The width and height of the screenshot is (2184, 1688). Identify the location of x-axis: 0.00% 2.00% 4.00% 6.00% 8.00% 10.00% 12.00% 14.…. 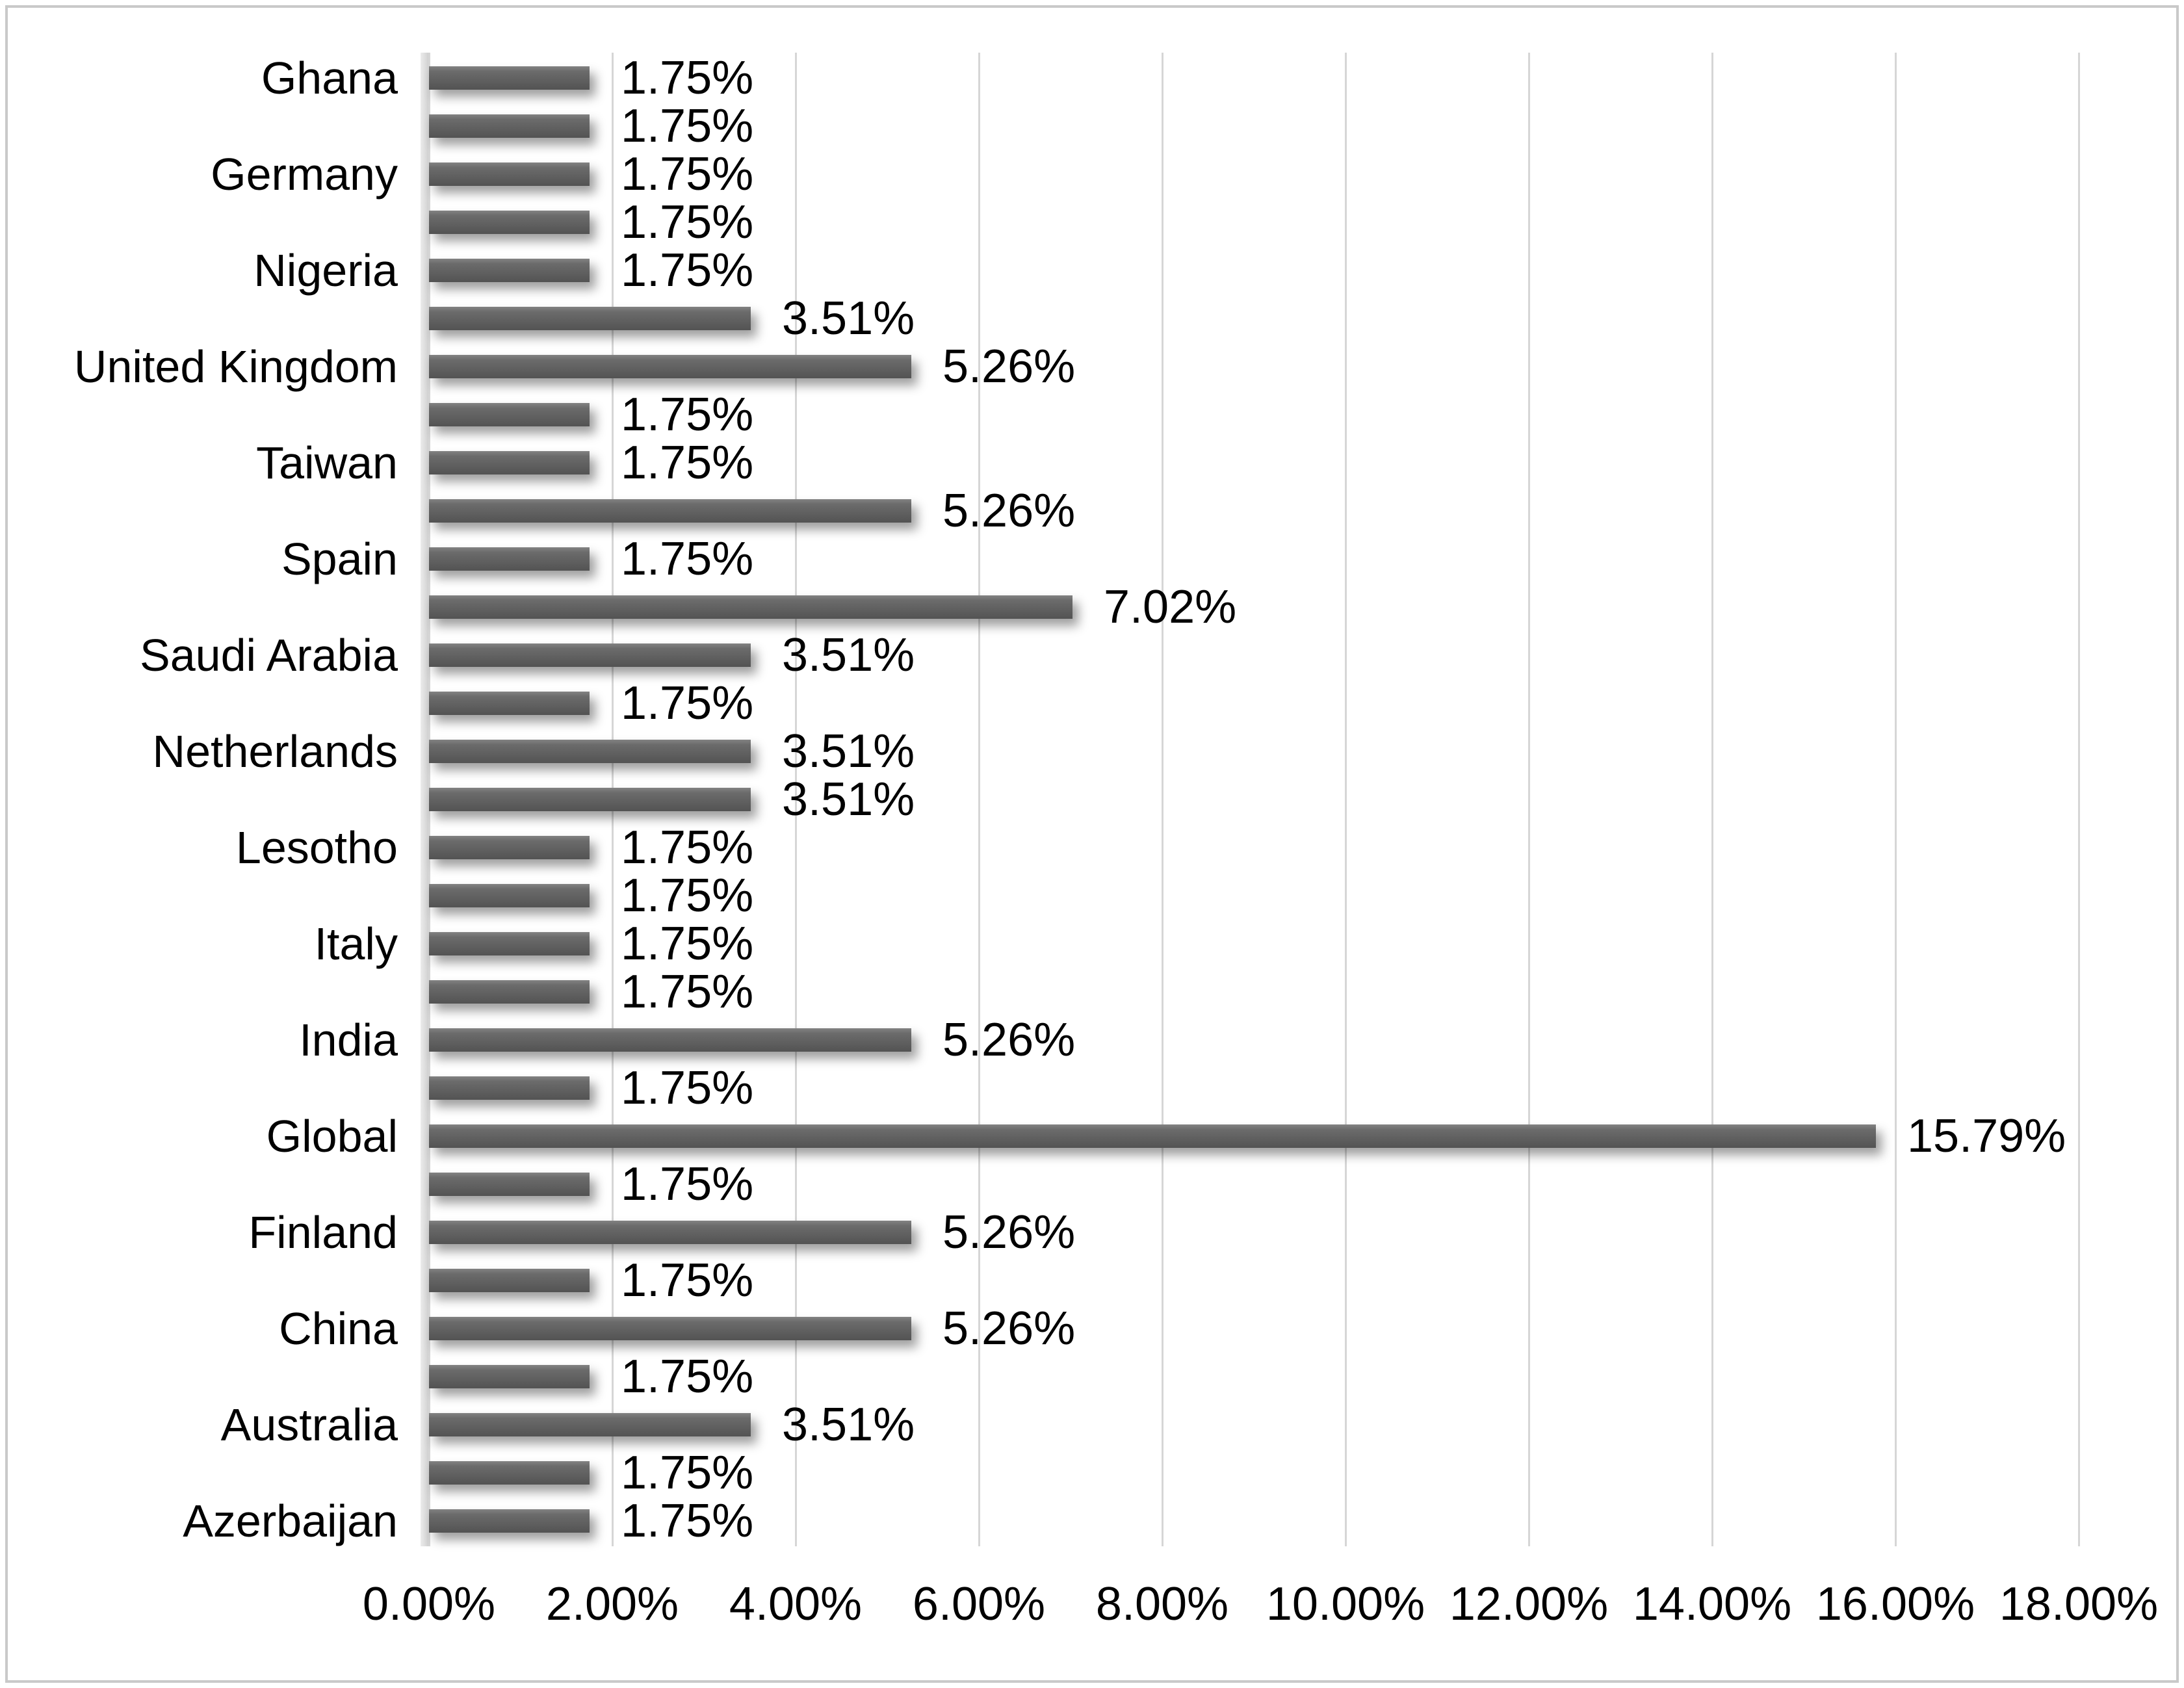
(1092, 1604).